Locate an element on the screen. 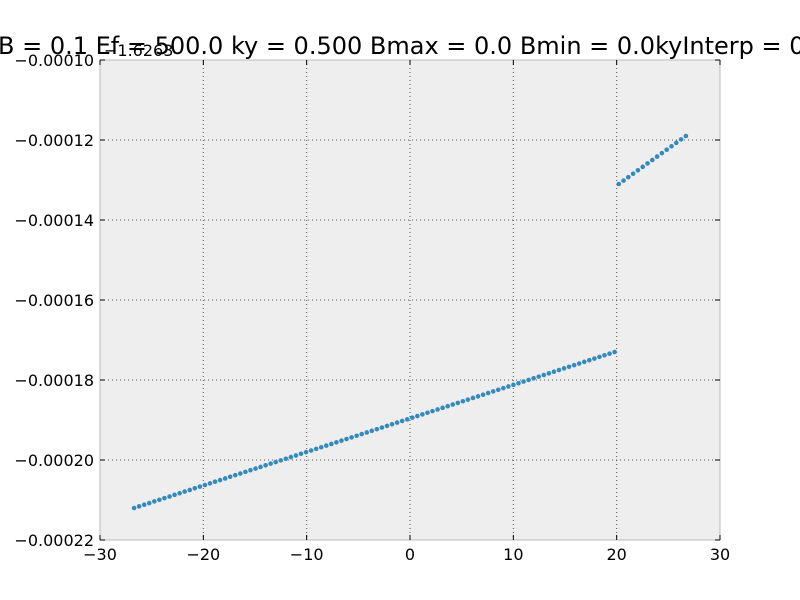 Image resolution: width=800 pixels, height=600 pixels. x-tick-label: 20 is located at coordinates (616, 554).